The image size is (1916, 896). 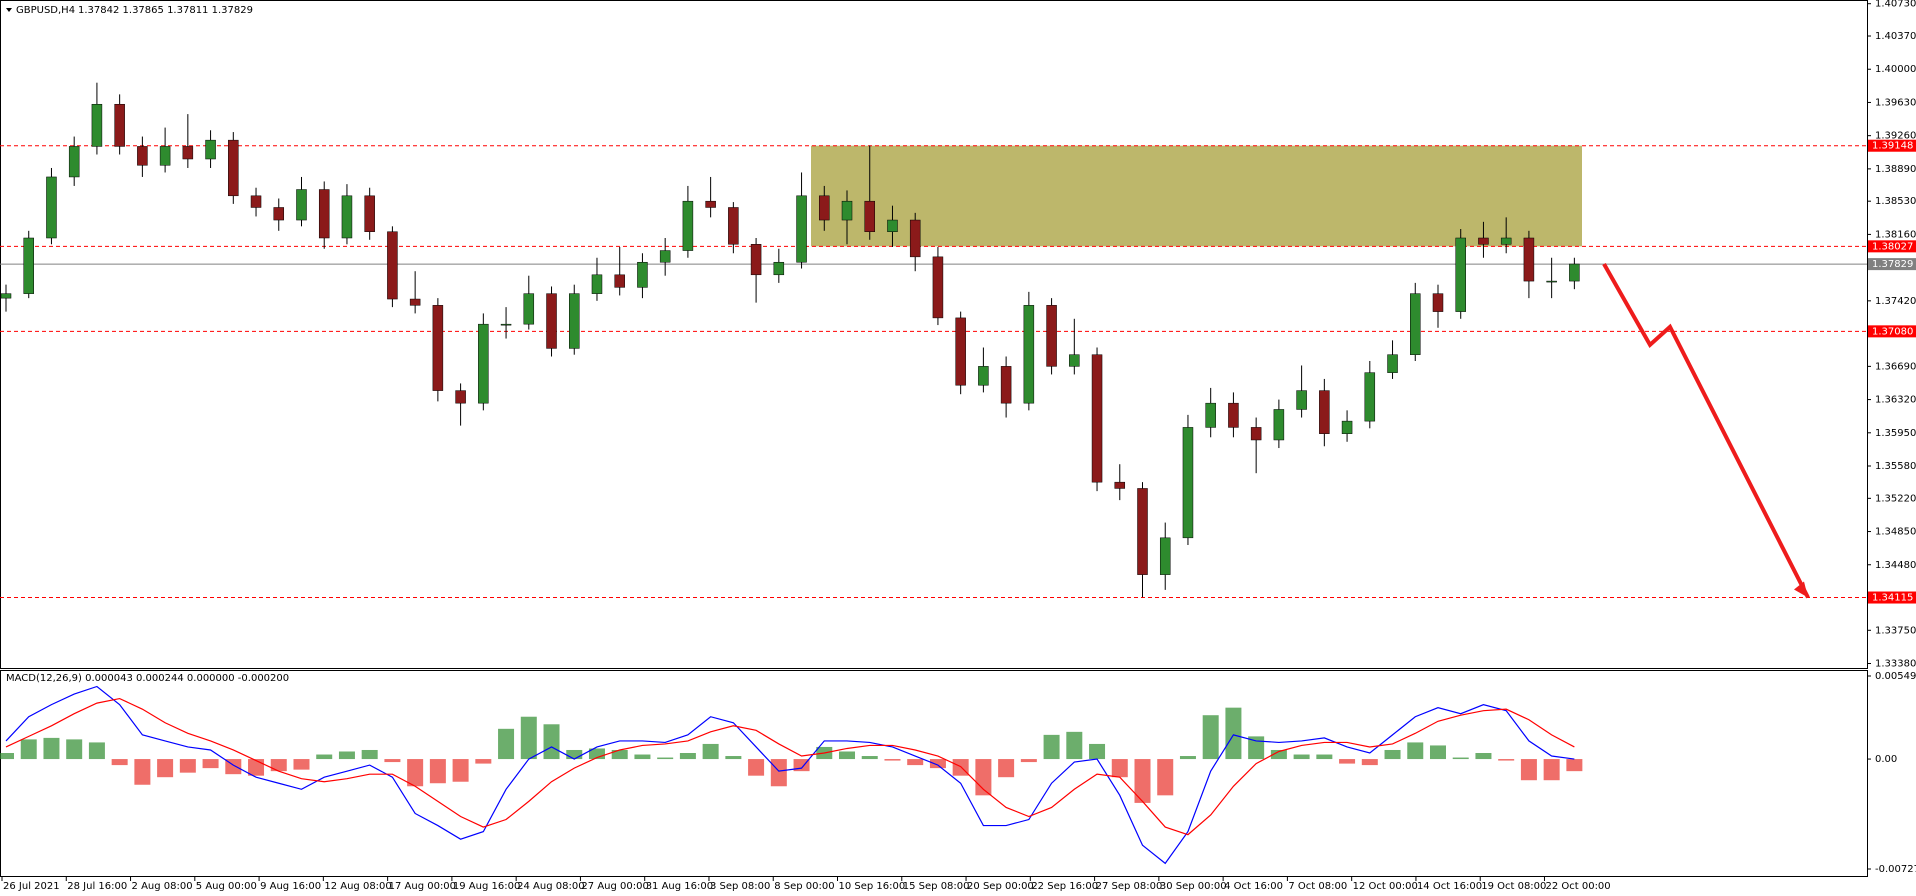 I want to click on y-tick-label: 1.34850, so click(x=1895, y=532).